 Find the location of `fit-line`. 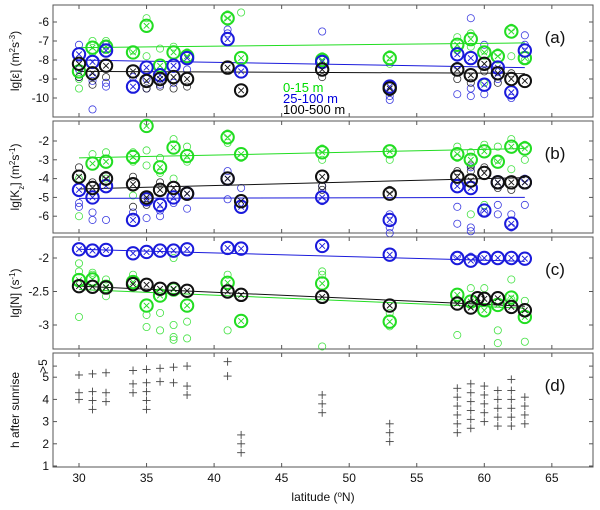

fit-line is located at coordinates (301, 183).